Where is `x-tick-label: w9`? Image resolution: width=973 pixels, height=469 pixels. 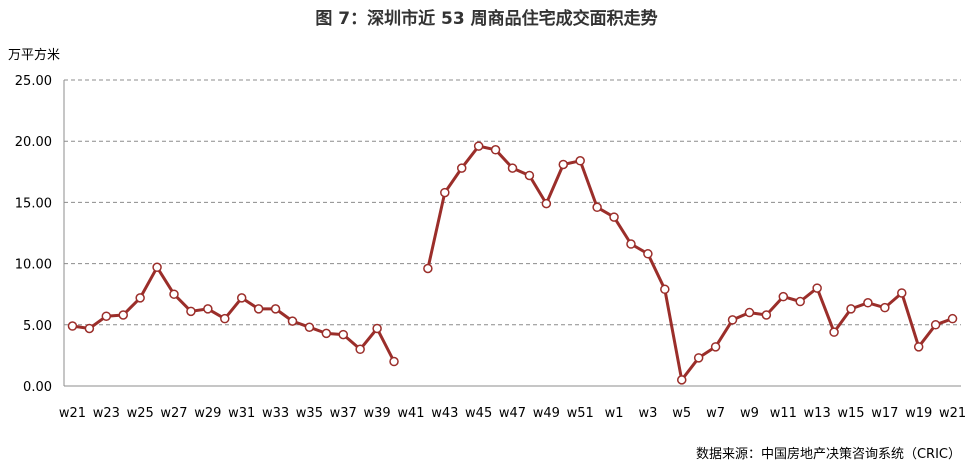 x-tick-label: w9 is located at coordinates (749, 413).